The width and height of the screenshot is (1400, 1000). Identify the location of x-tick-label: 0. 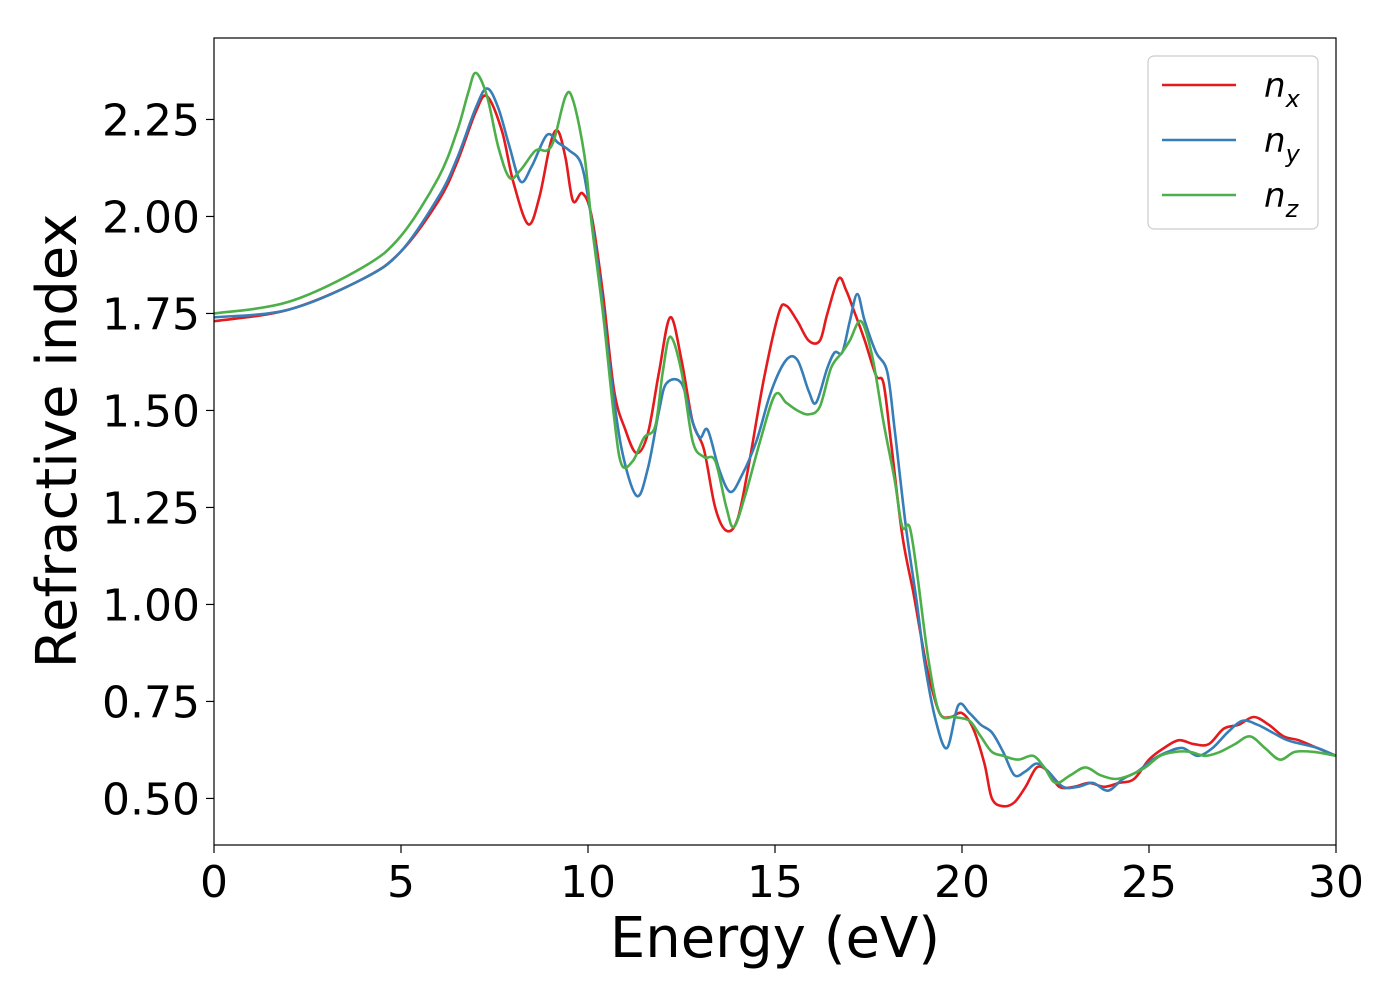
(214, 882).